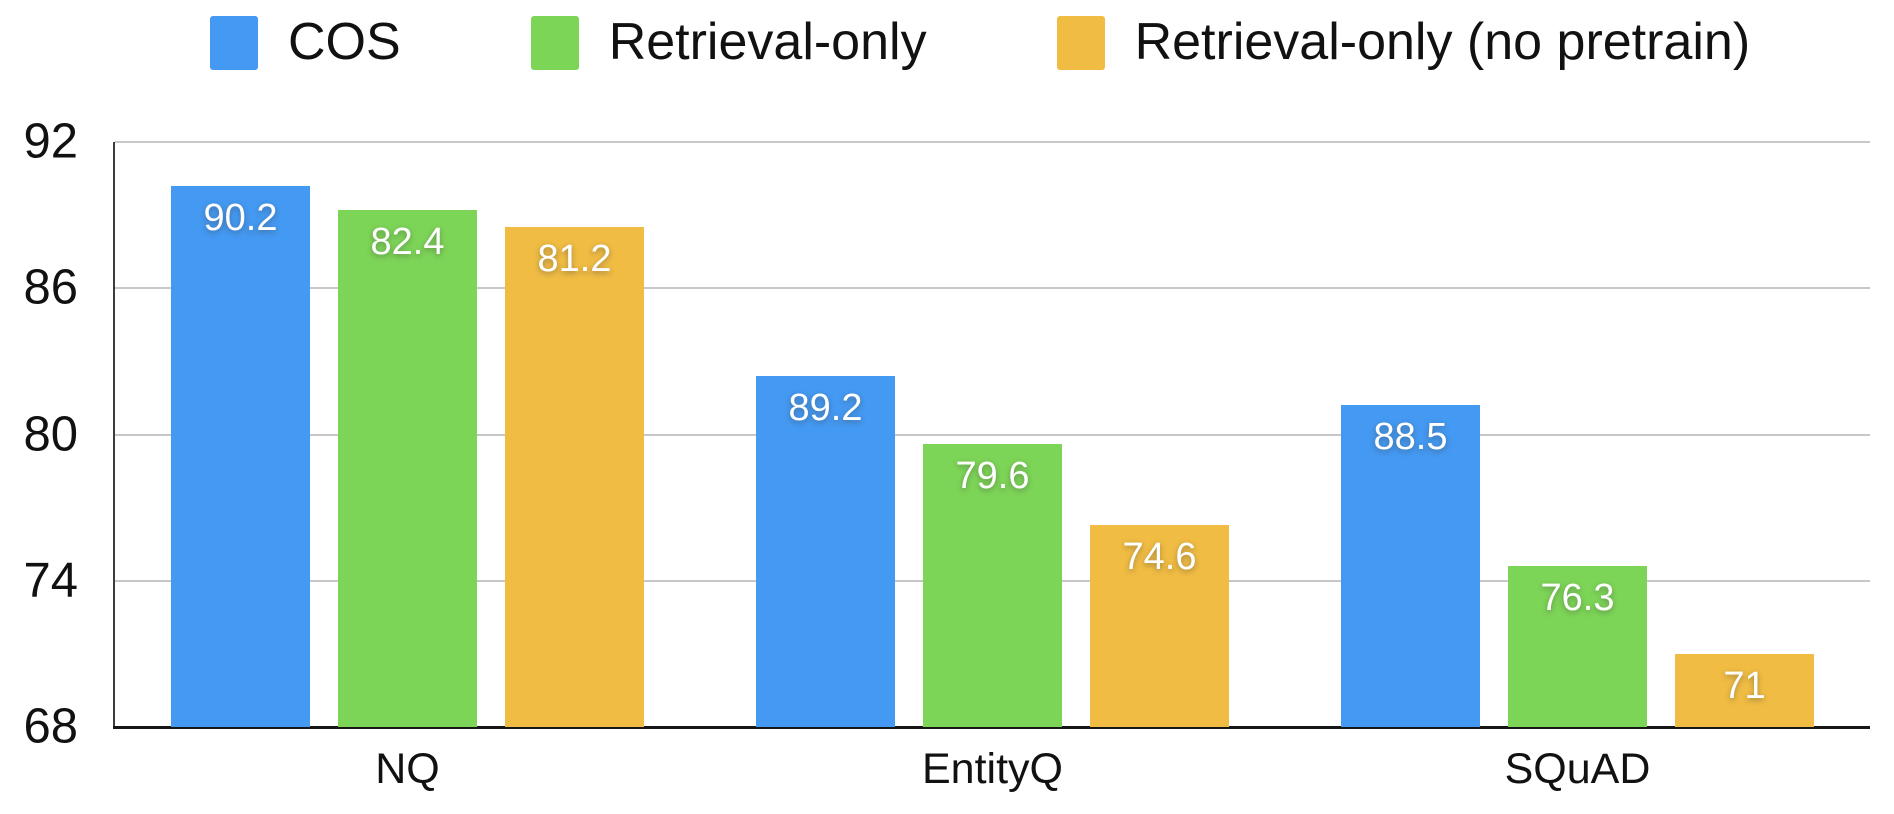 The image size is (1894, 814). I want to click on y-tick-label-86: 86, so click(50, 287).